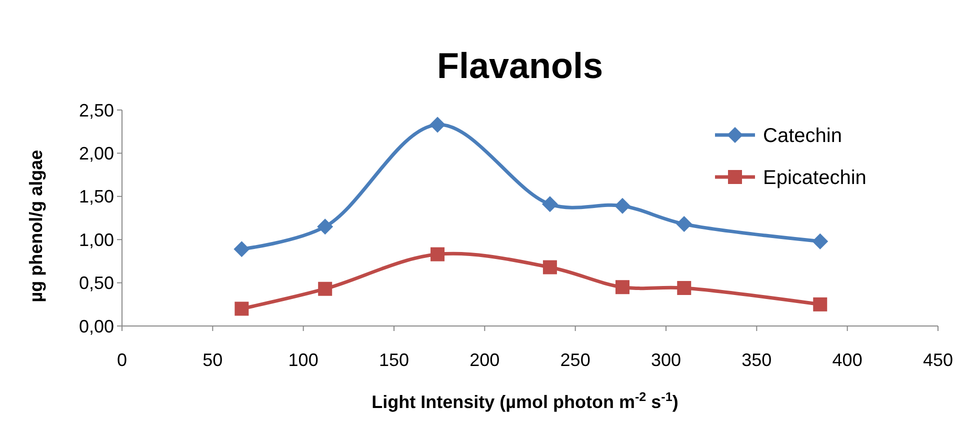 The image size is (963, 426). What do you see at coordinates (575, 360) in the screenshot?
I see `x-tick-label: 250` at bounding box center [575, 360].